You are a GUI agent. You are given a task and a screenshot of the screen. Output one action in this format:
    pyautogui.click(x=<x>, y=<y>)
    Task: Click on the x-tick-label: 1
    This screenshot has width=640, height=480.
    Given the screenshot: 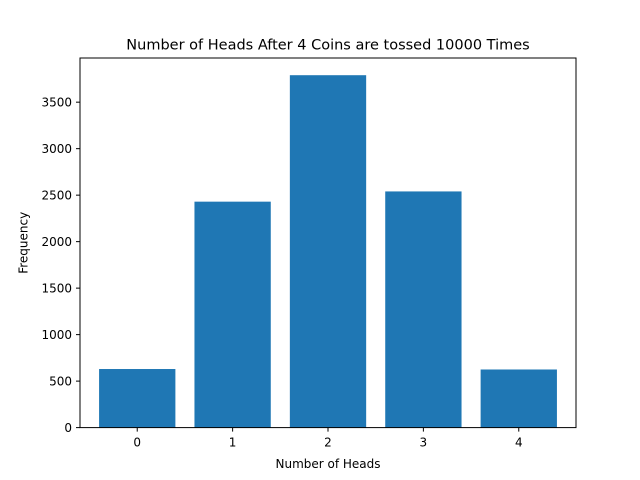 What is the action you would take?
    pyautogui.click(x=233, y=443)
    